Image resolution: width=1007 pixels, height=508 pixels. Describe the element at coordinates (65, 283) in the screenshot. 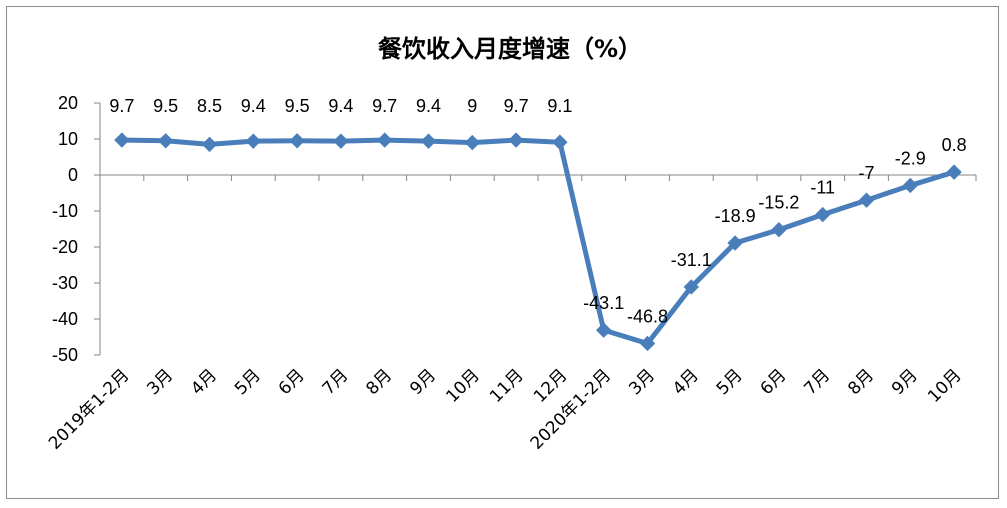

I see `y-tick-label: -30` at that location.